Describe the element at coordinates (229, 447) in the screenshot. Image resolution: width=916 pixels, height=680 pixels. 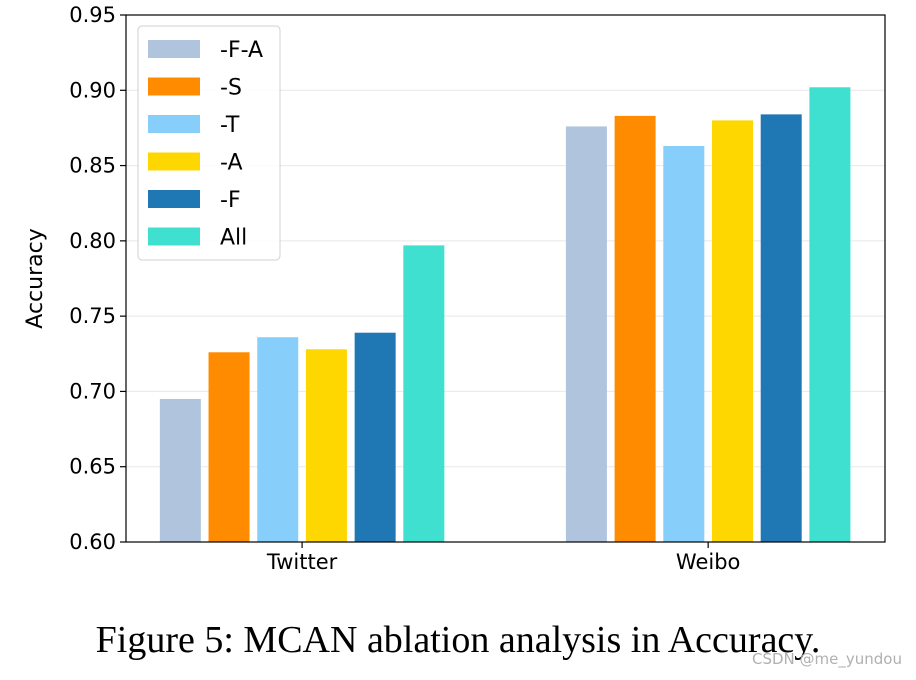
I see `bar-twitter-s` at that location.